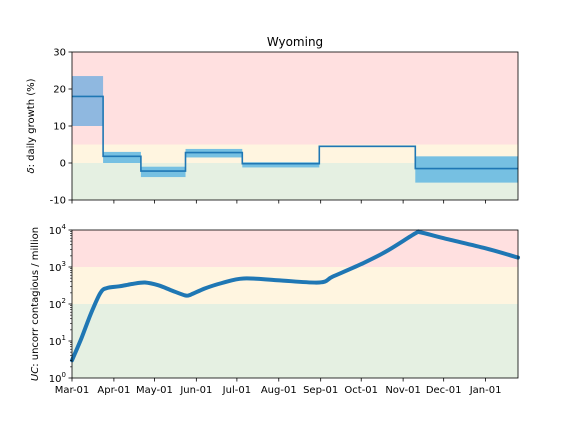  I want to click on contagious-y-axis-label: UC: uncorr contagious / million, so click(35, 304).